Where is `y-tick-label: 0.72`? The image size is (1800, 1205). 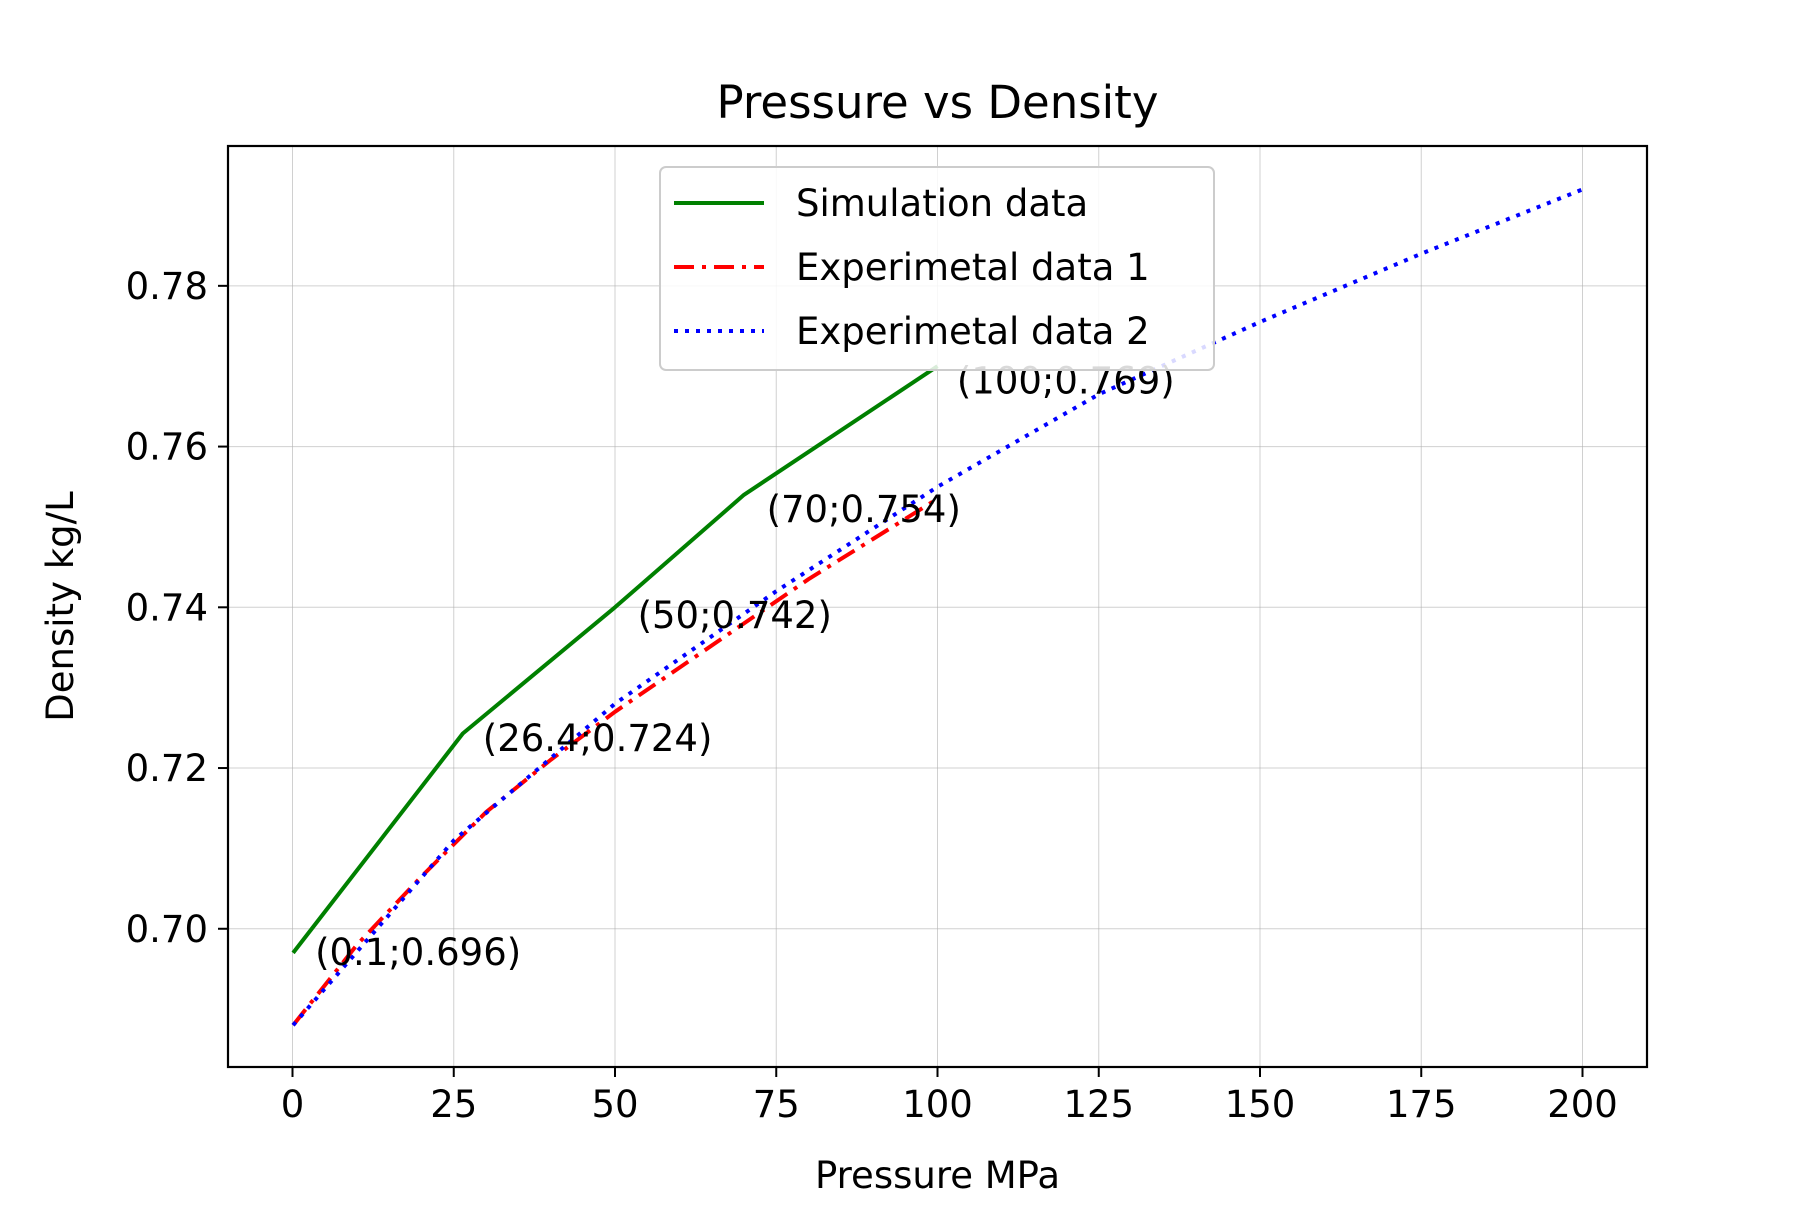 y-tick-label: 0.72 is located at coordinates (167, 768).